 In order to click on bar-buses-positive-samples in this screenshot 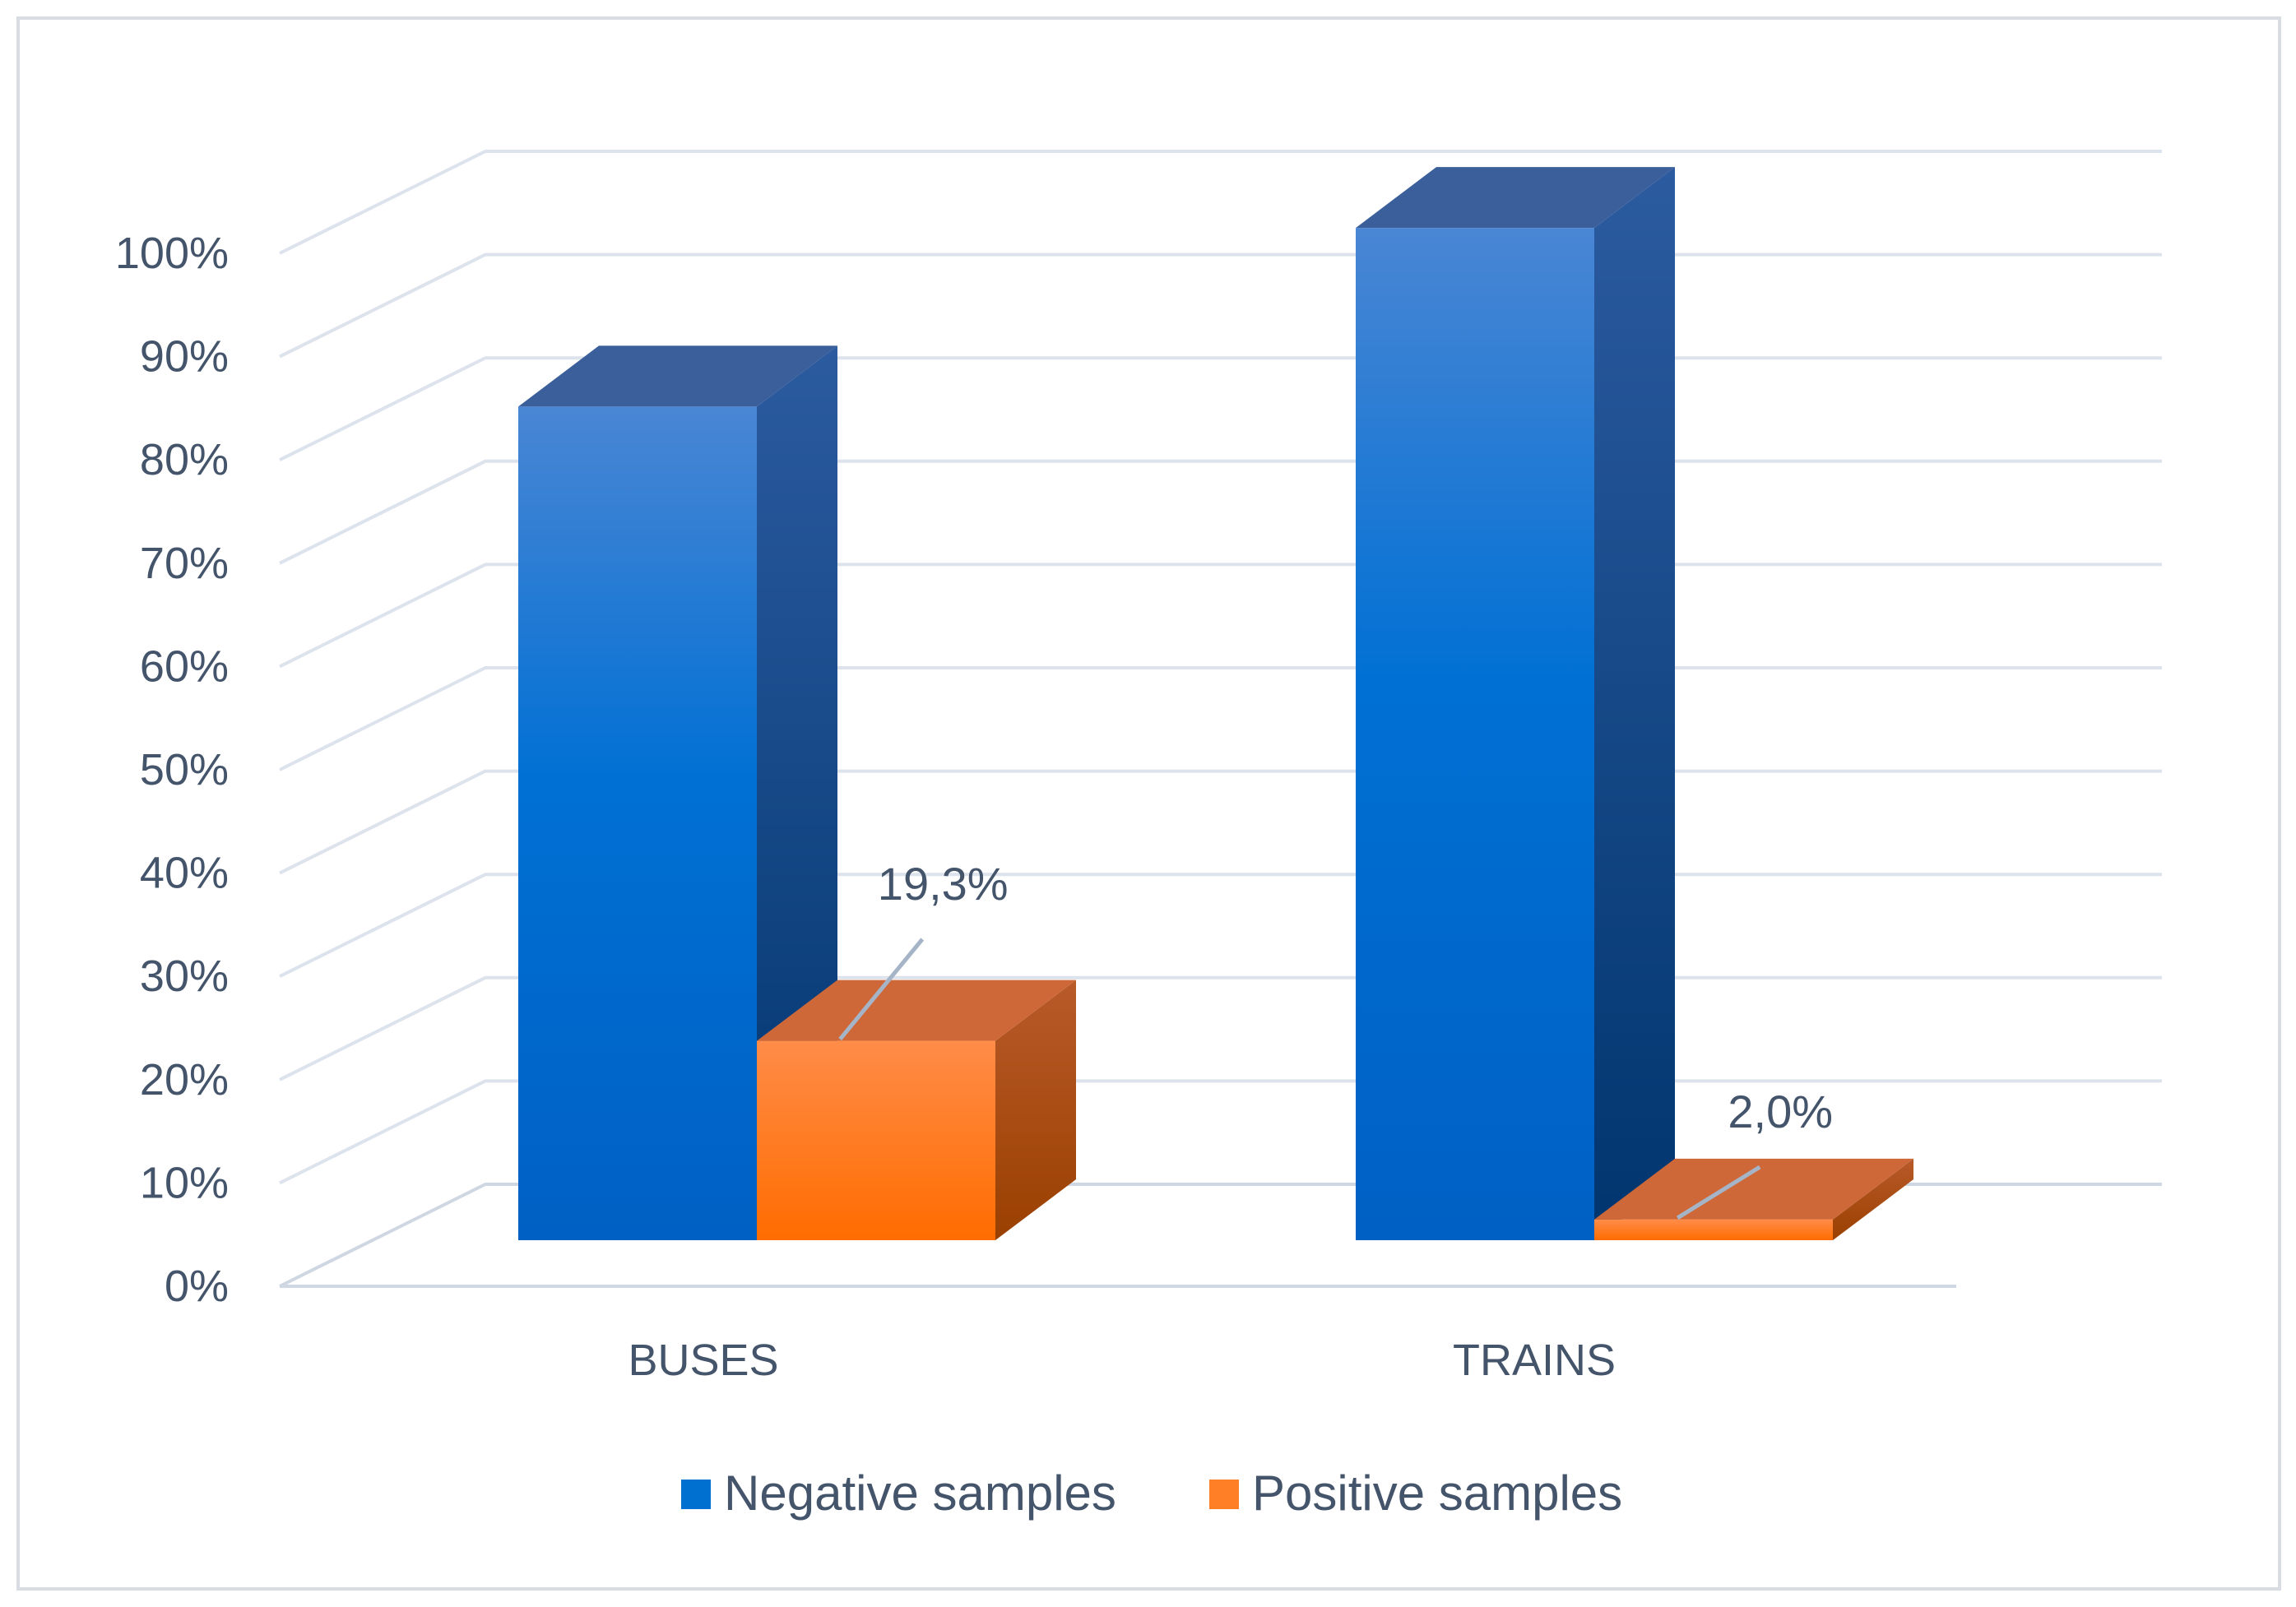, I will do `click(916, 1109)`.